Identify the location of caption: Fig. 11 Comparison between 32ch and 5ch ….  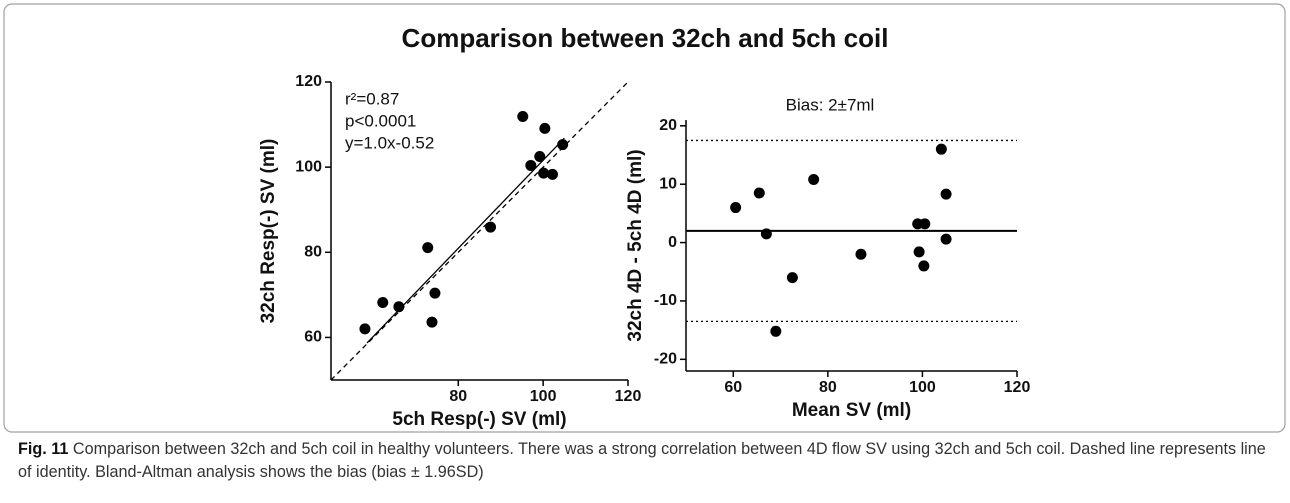
(646, 460).